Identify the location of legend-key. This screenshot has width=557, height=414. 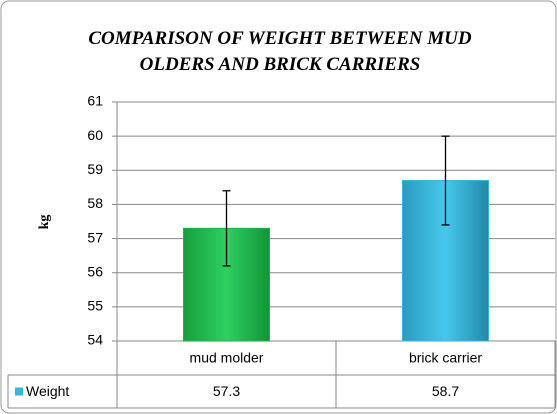
(19, 391).